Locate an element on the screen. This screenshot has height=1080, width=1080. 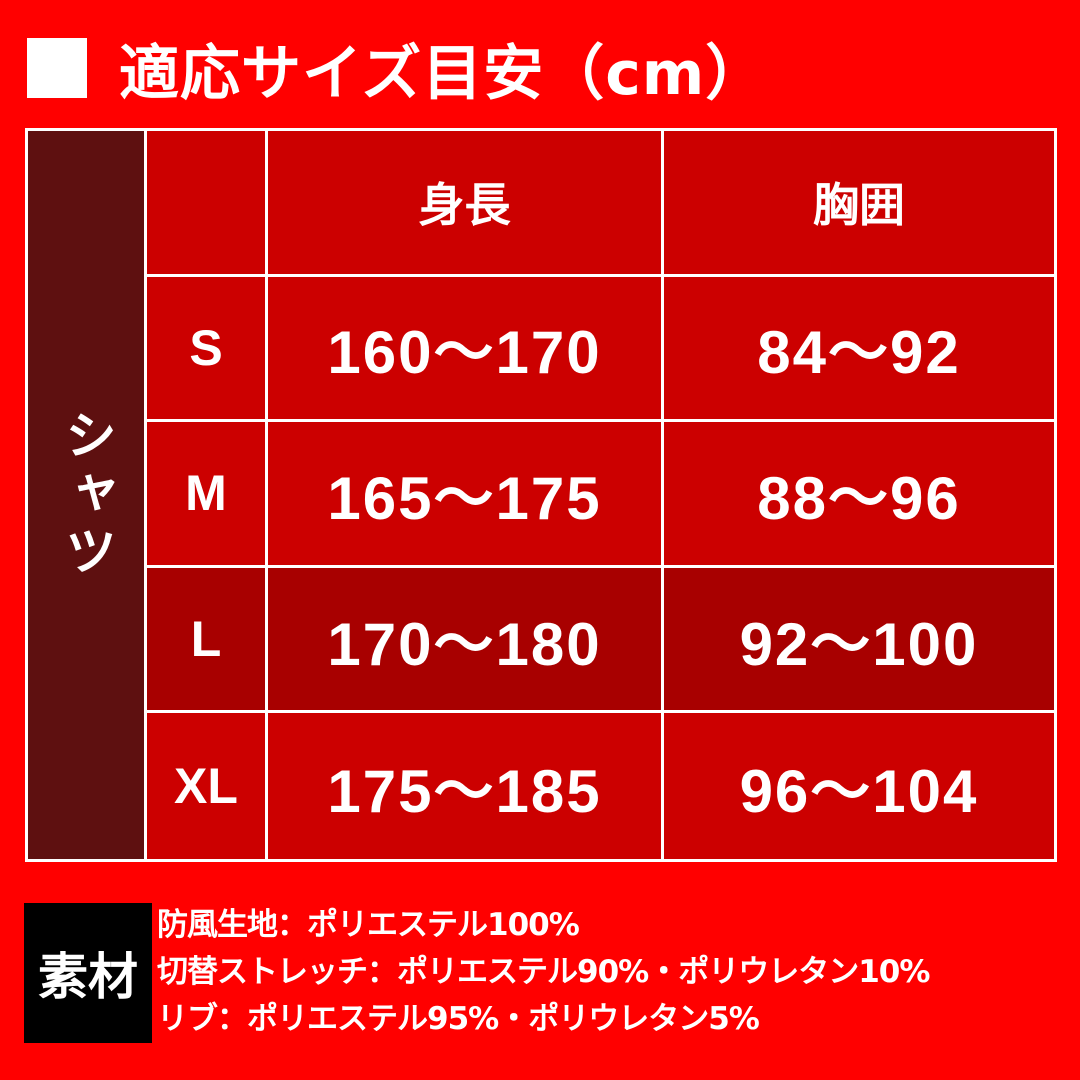
height-cell: 165～175 is located at coordinates (466, 495).